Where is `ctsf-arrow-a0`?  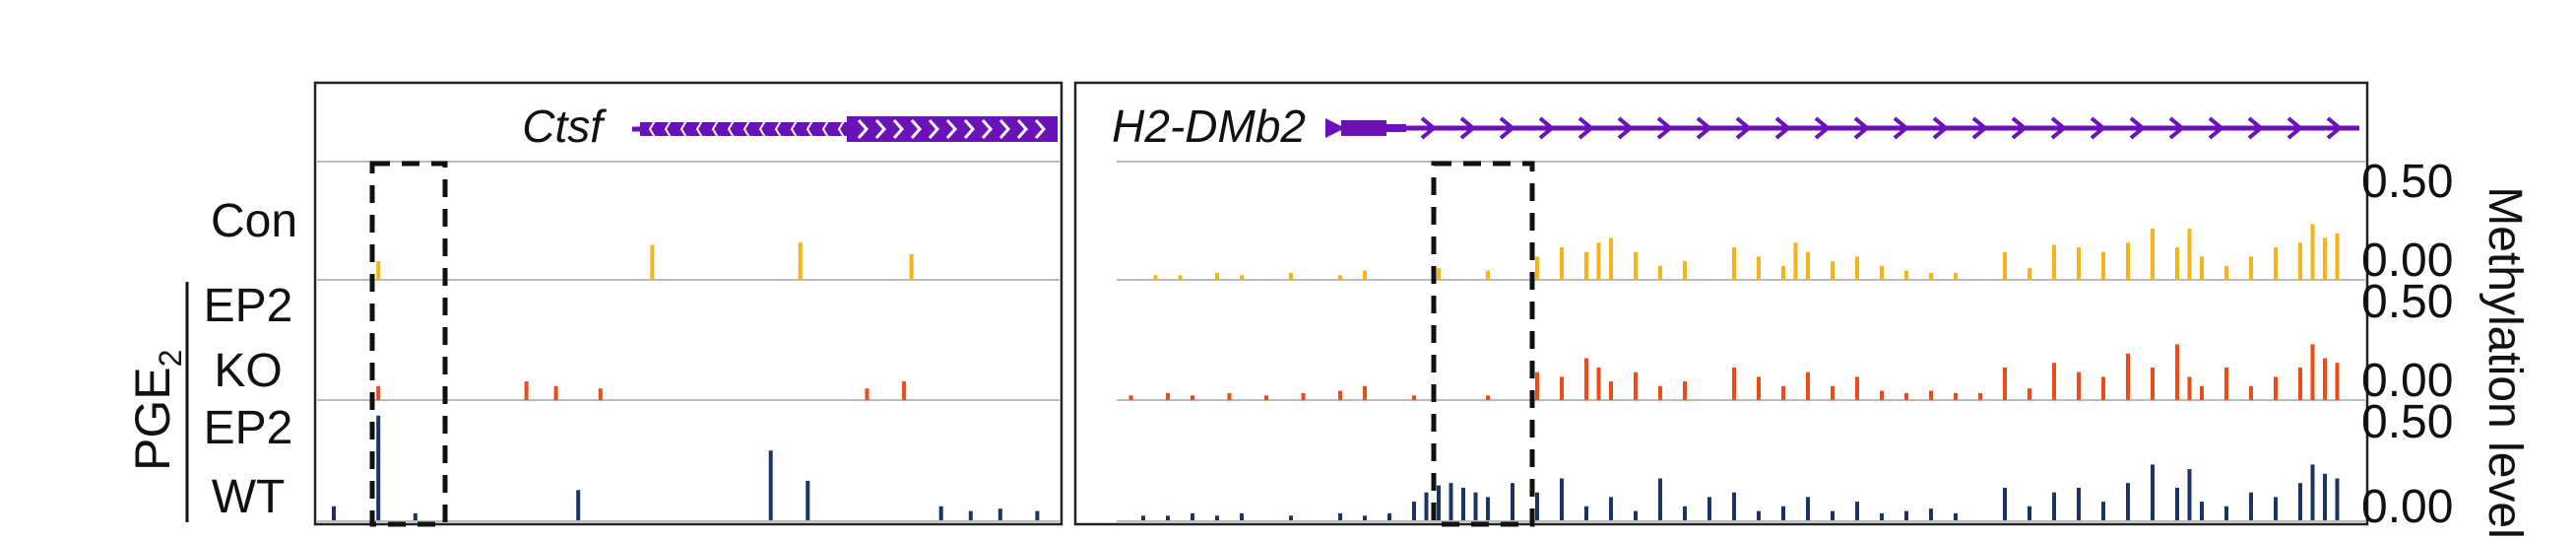 ctsf-arrow-a0 is located at coordinates (652, 129).